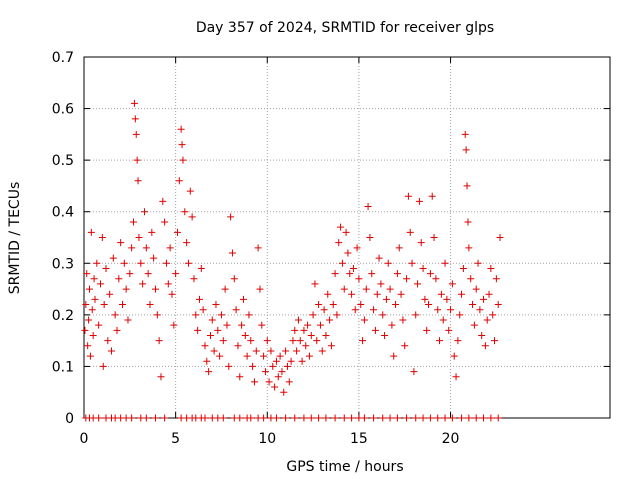 This screenshot has width=640, height=480. Describe the element at coordinates (63, 367) in the screenshot. I see `y-tick-label: 0.1` at that location.